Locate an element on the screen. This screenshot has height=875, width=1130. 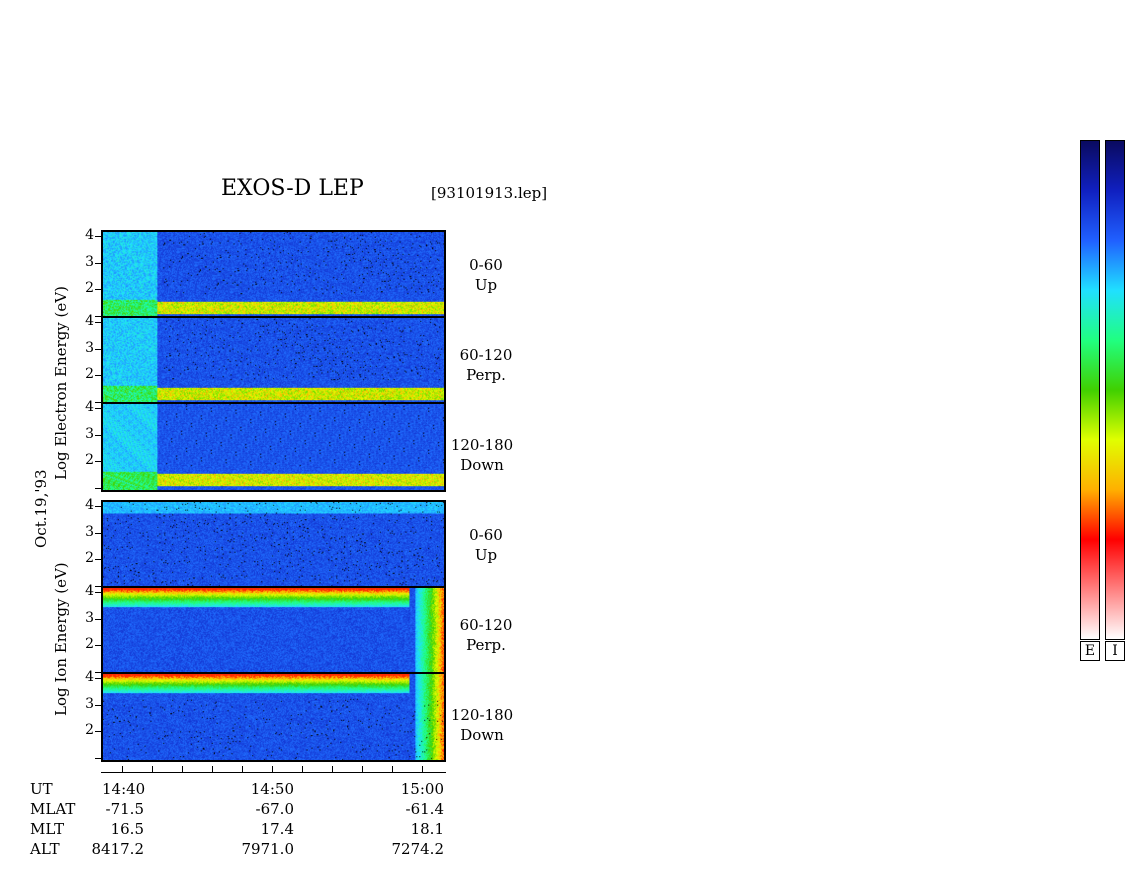
ion-colorbar-label: I is located at coordinates (1115, 651).